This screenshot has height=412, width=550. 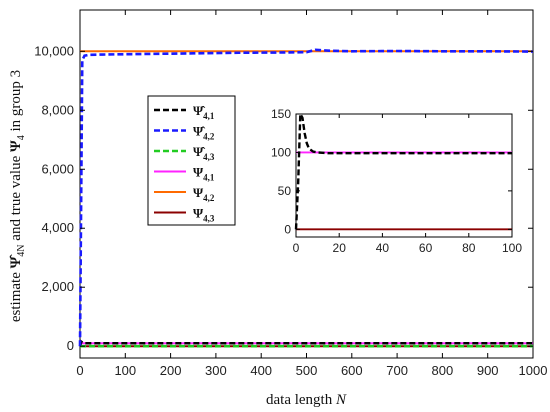 I want to click on inset-series-line, so click(x=403, y=169).